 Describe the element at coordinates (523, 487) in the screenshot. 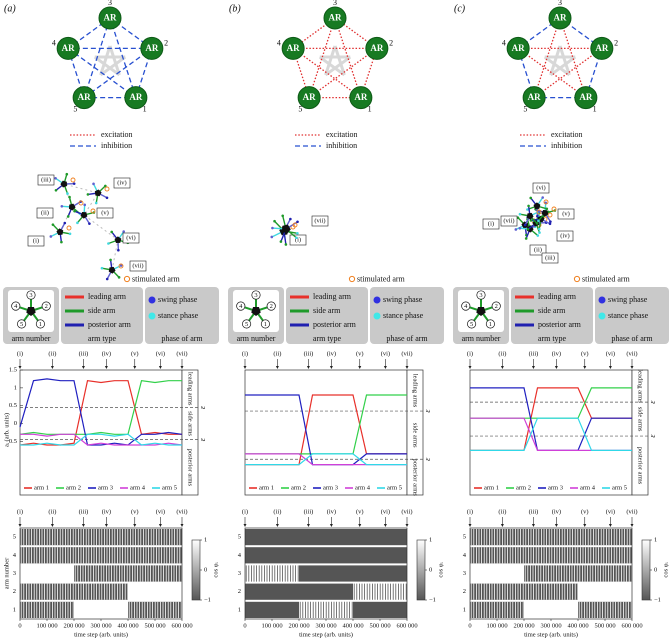

I see `legend-label: arm 2` at that location.